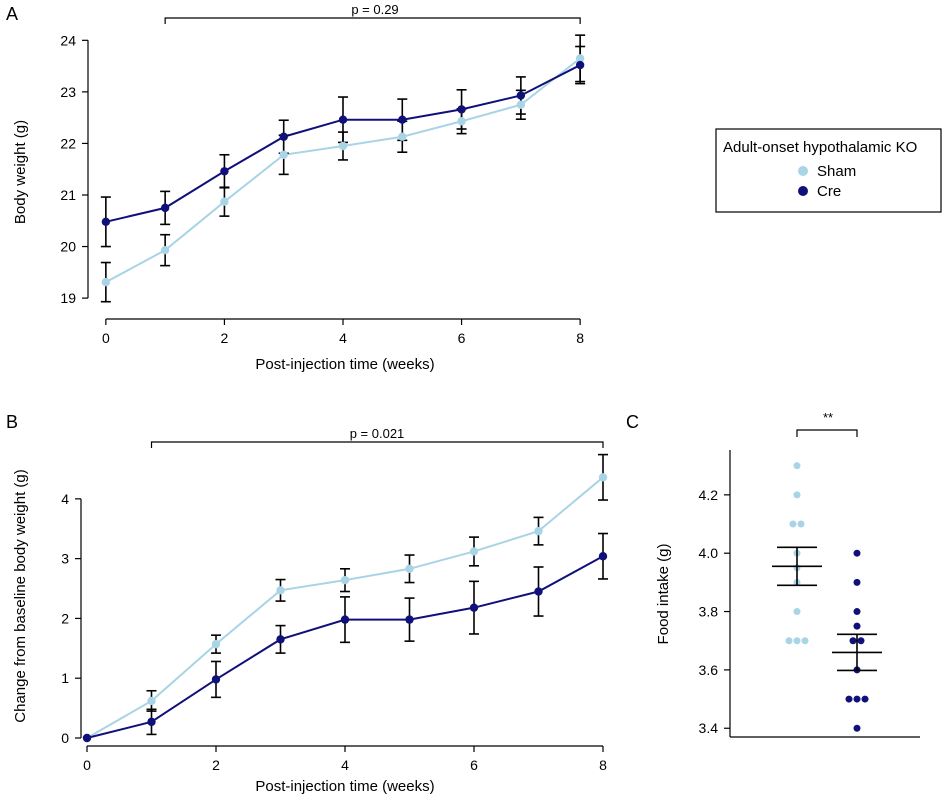 The height and width of the screenshot is (800, 944). I want to click on legend-sham-label: Sham, so click(836, 171).